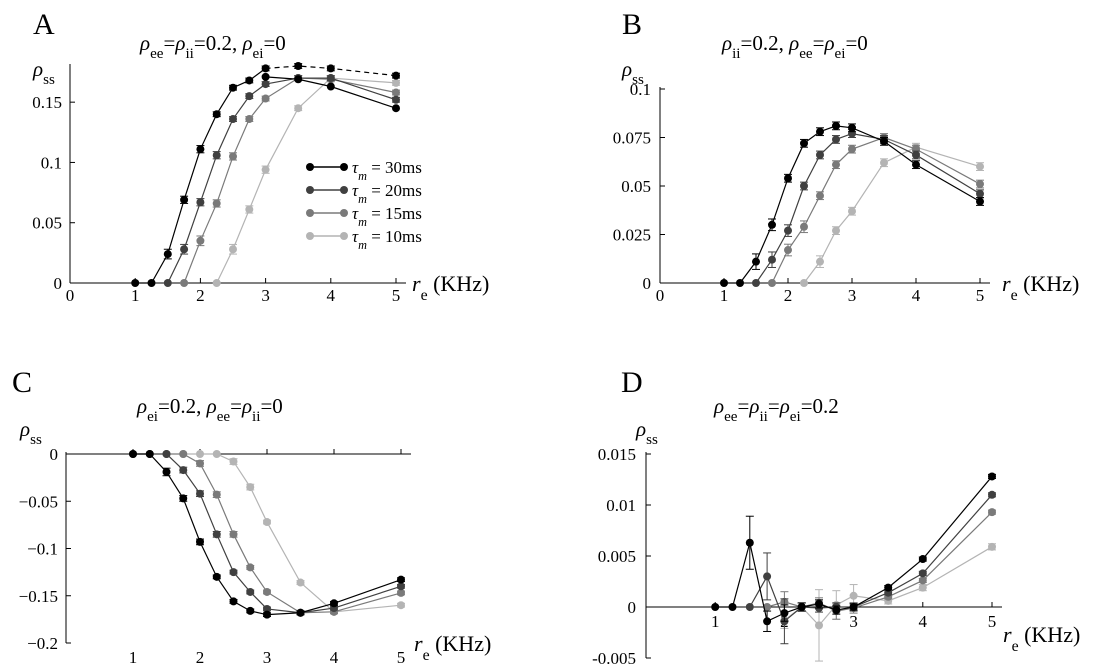  Describe the element at coordinates (916, 295) in the screenshot. I see `x-tick-label: 4` at that location.